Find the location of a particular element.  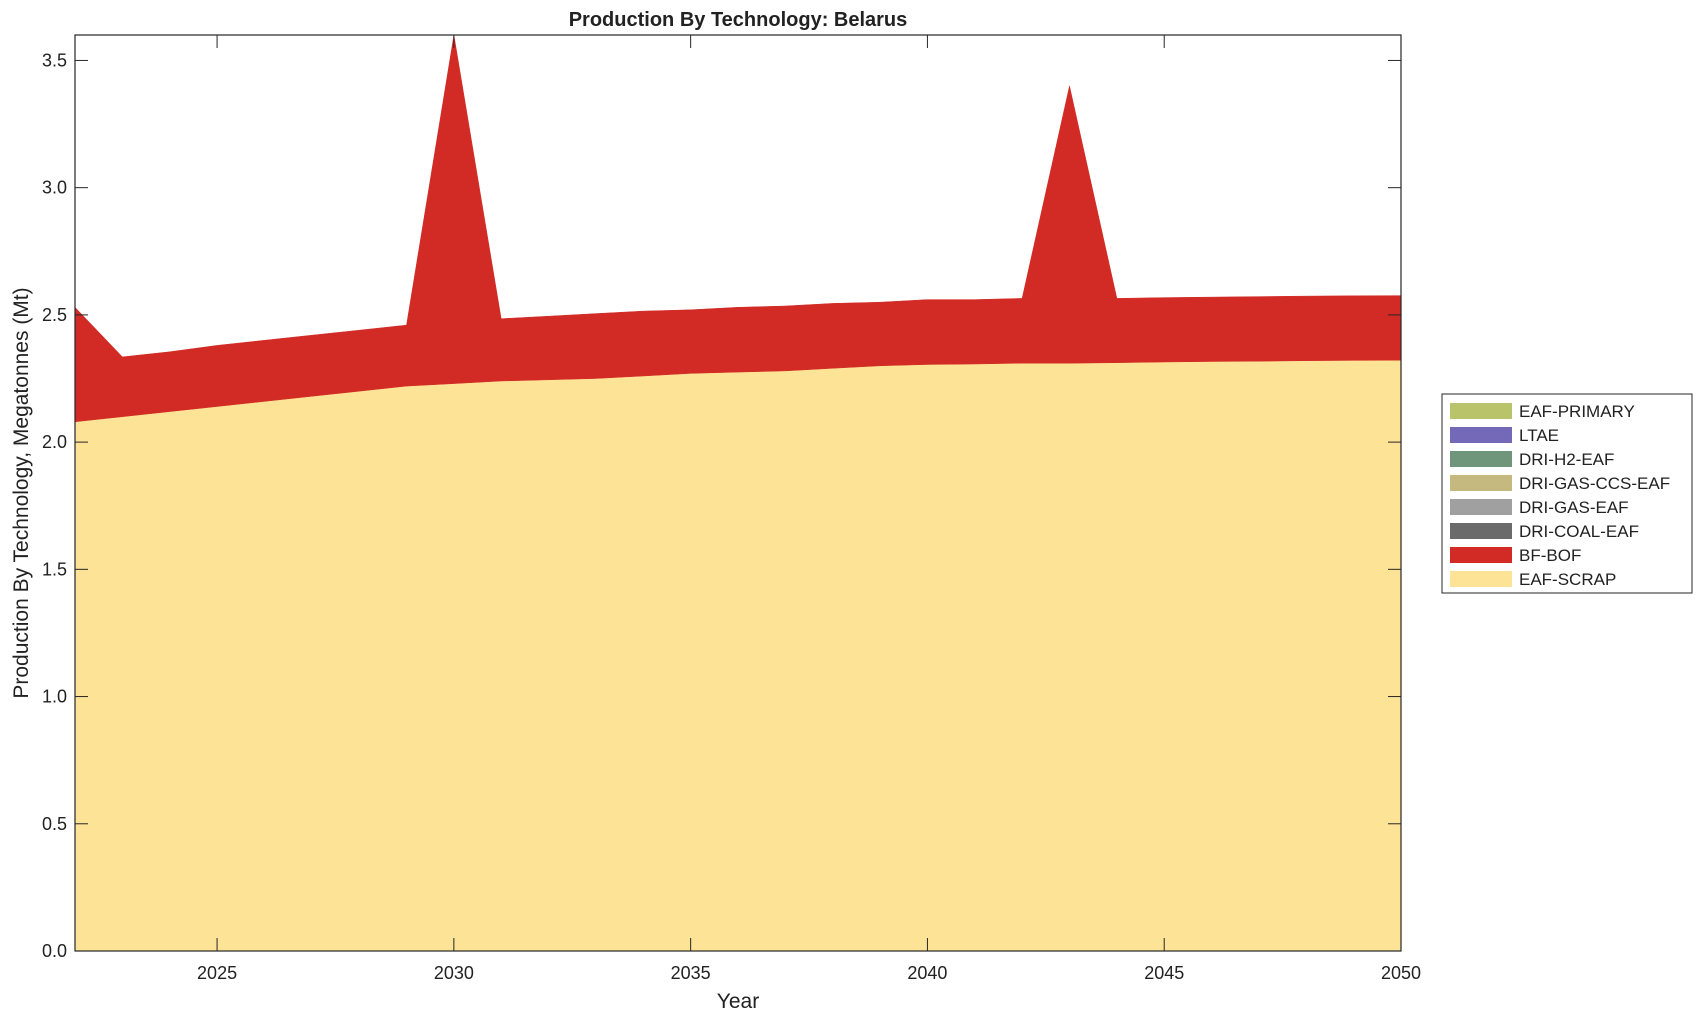

legend-label: LTAE is located at coordinates (1539, 435).